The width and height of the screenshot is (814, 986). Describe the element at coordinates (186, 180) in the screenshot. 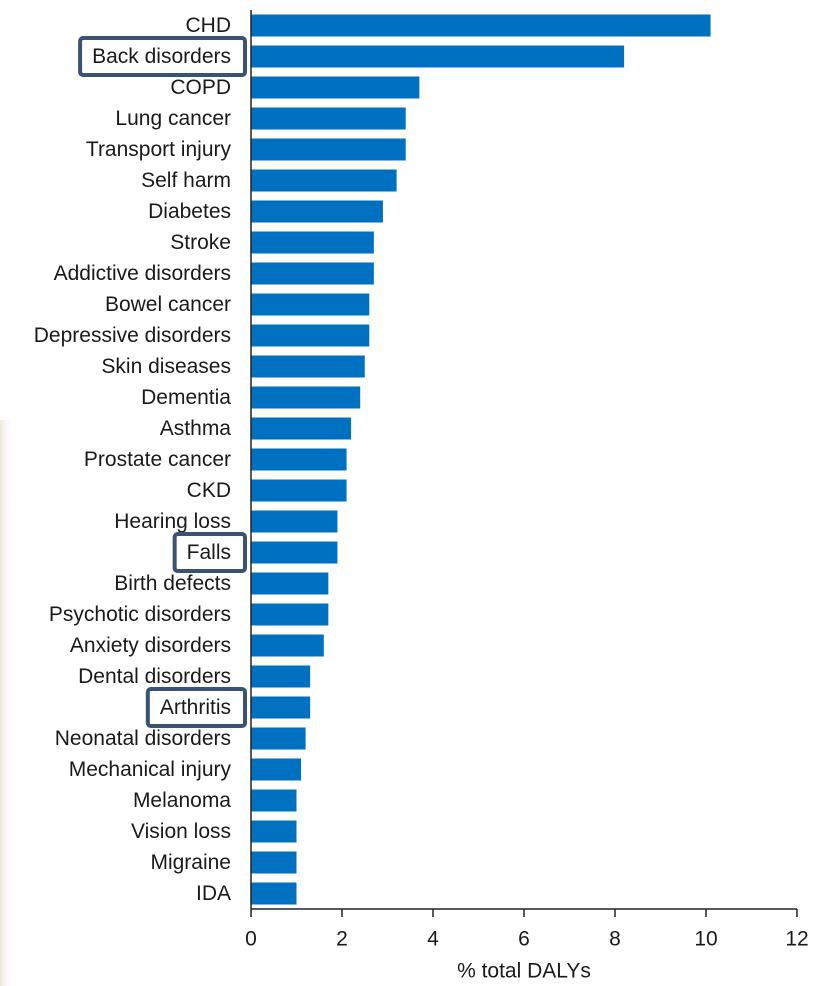

I see `y-tick-label: Self harm` at that location.